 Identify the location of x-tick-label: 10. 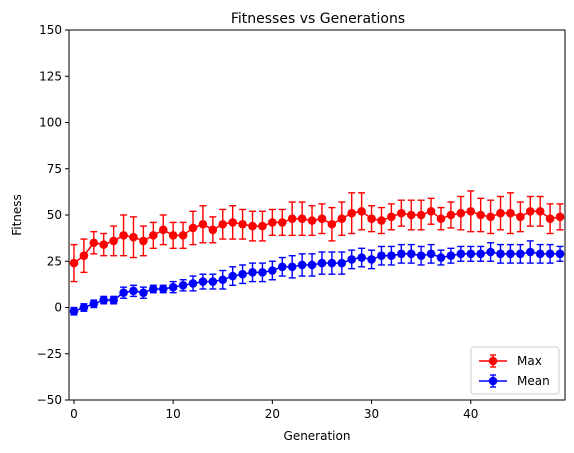
(173, 414).